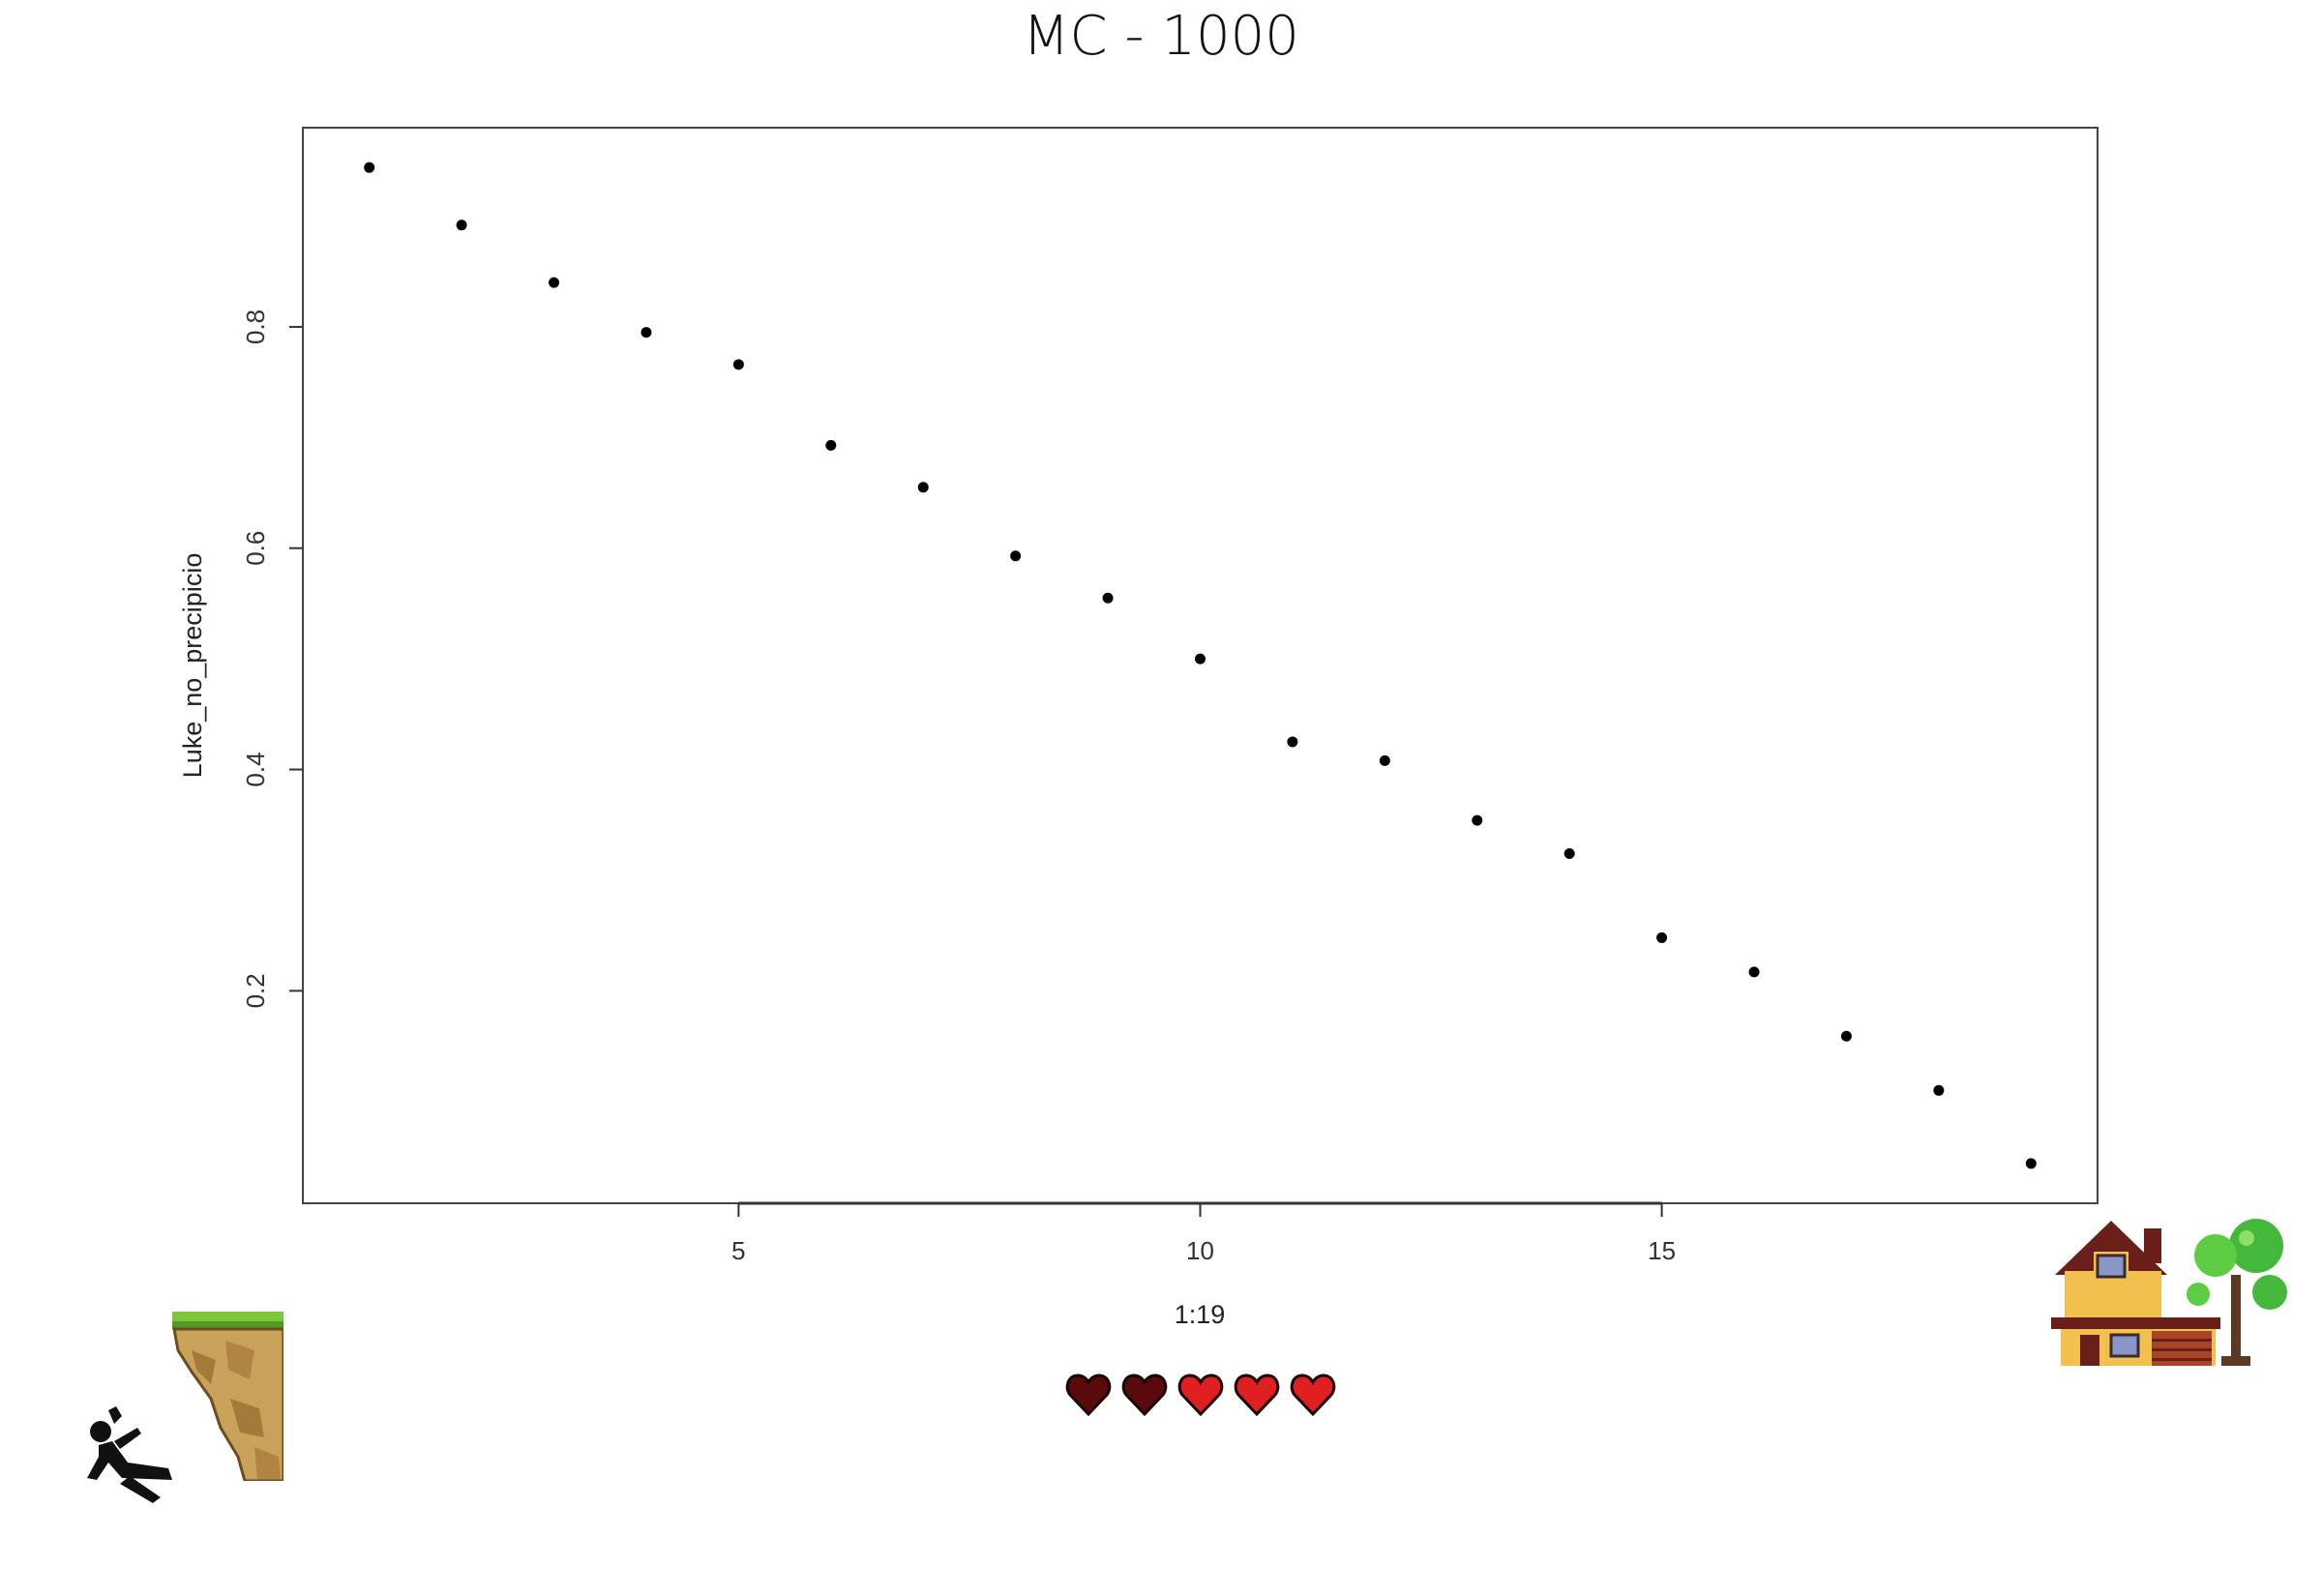 The width and height of the screenshot is (2322, 1596). What do you see at coordinates (2135, 1293) in the screenshot?
I see `house-icon` at bounding box center [2135, 1293].